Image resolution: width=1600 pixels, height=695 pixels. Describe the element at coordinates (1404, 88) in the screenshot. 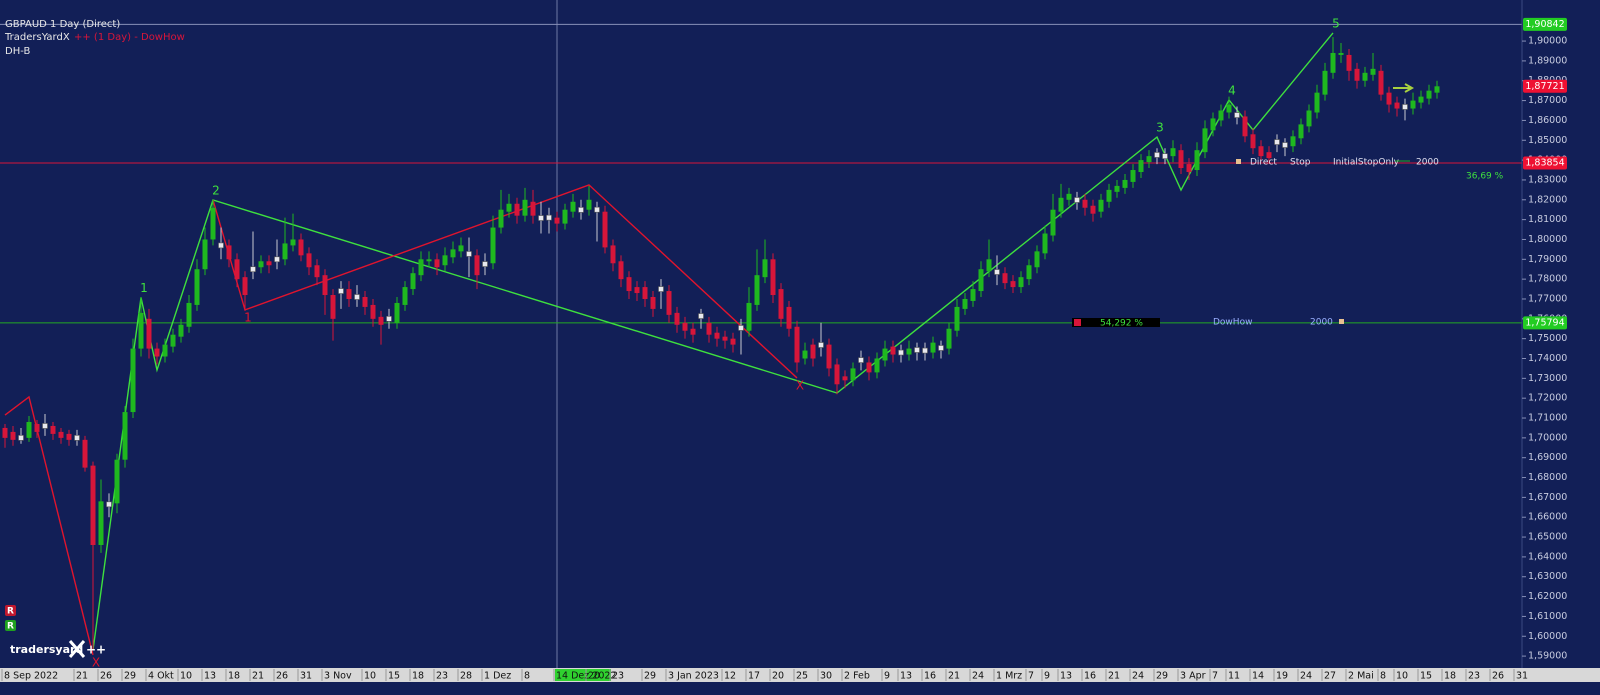

I see `arrow` at that location.